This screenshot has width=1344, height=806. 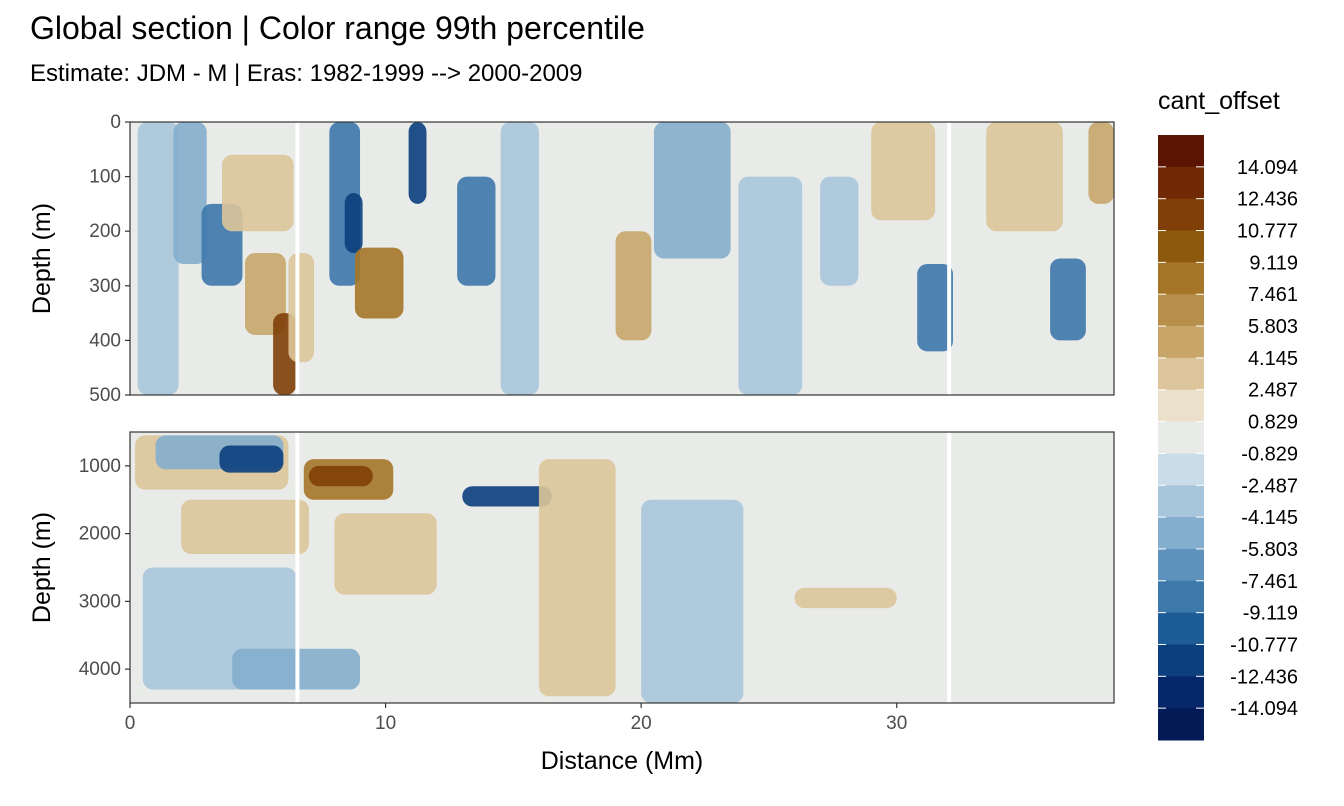 I want to click on y-tick-label: 100, so click(x=105, y=177).